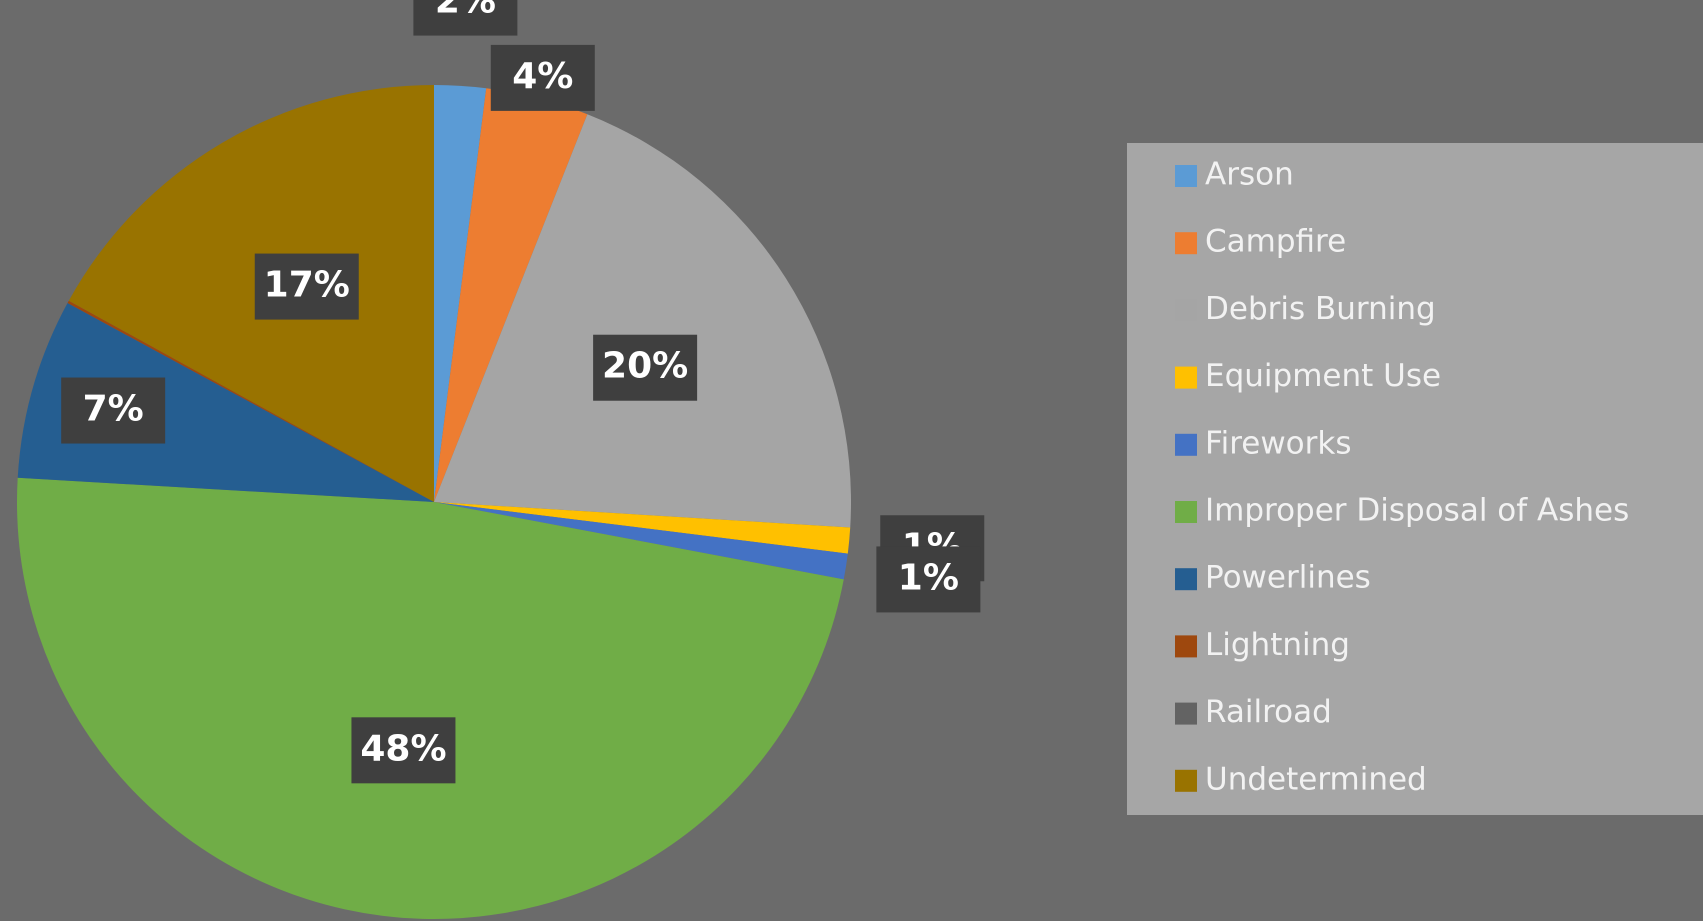  I want to click on legend-label: Arson, so click(1249, 175).